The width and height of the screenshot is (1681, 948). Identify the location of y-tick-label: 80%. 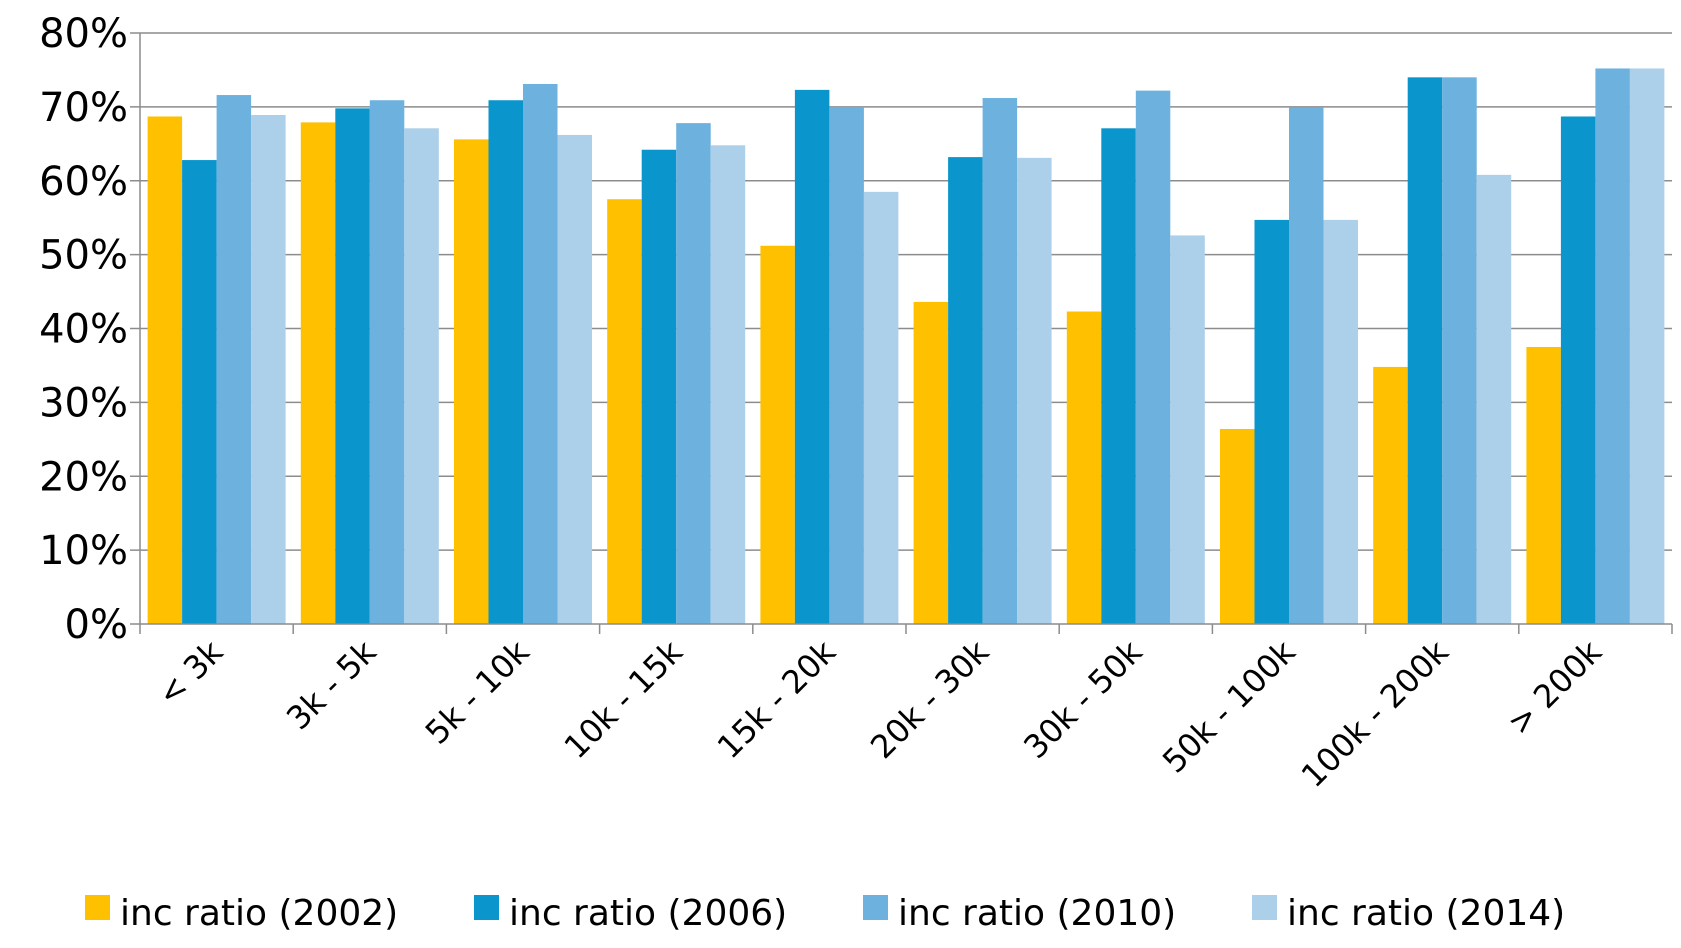
(83, 34).